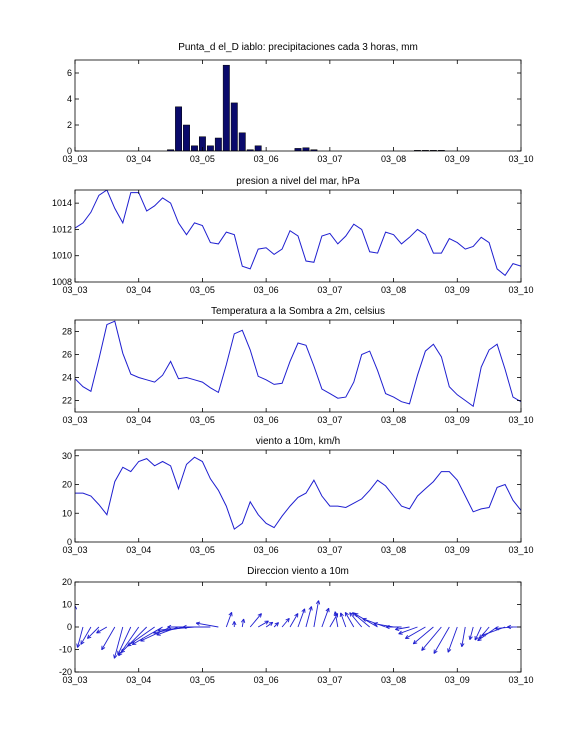 This screenshot has width=576, height=756. Describe the element at coordinates (67, 332) in the screenshot. I see `y-tick-label: 28` at that location.